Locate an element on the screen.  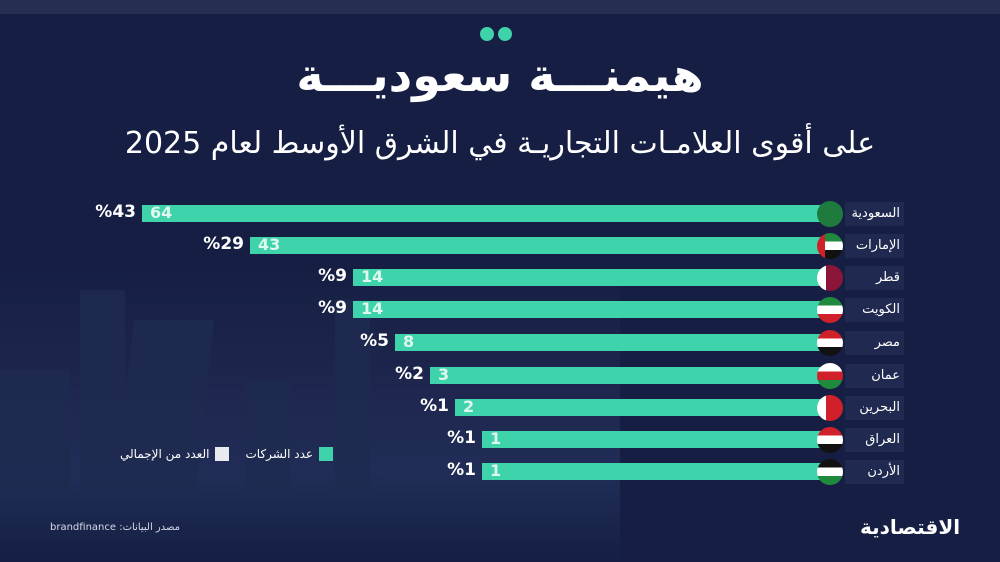
country-label: الأردن is located at coordinates (874, 472).